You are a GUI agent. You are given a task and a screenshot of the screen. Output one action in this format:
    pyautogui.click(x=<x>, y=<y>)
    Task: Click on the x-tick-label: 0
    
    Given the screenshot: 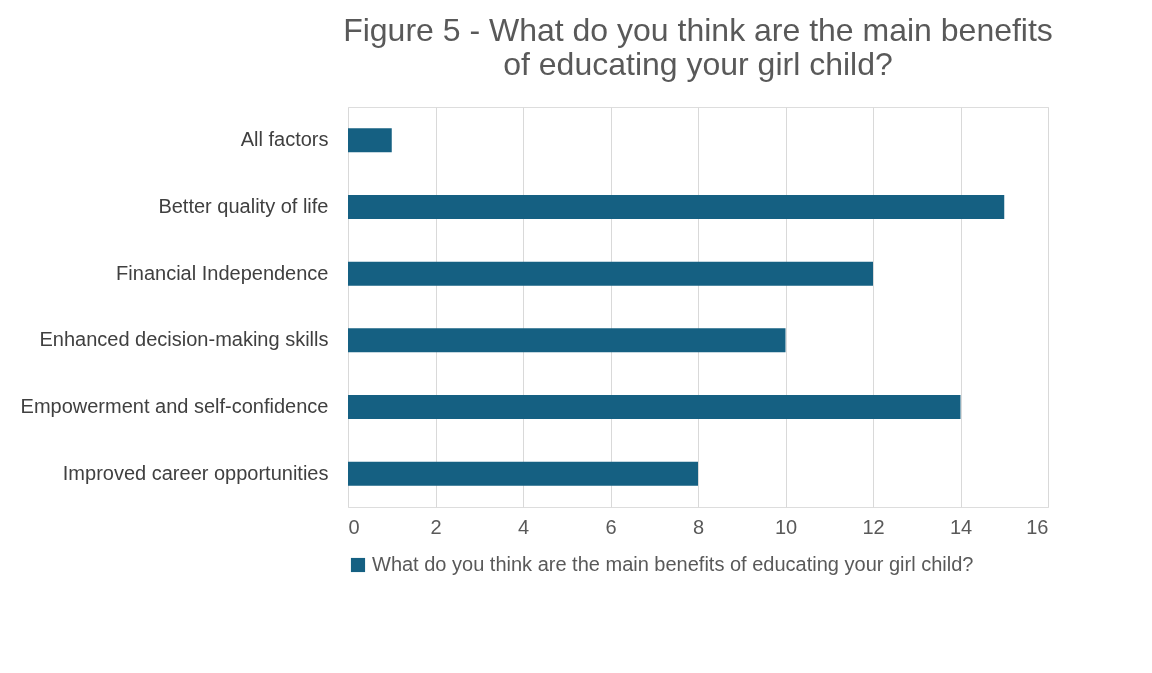 What is the action you would take?
    pyautogui.click(x=354, y=526)
    